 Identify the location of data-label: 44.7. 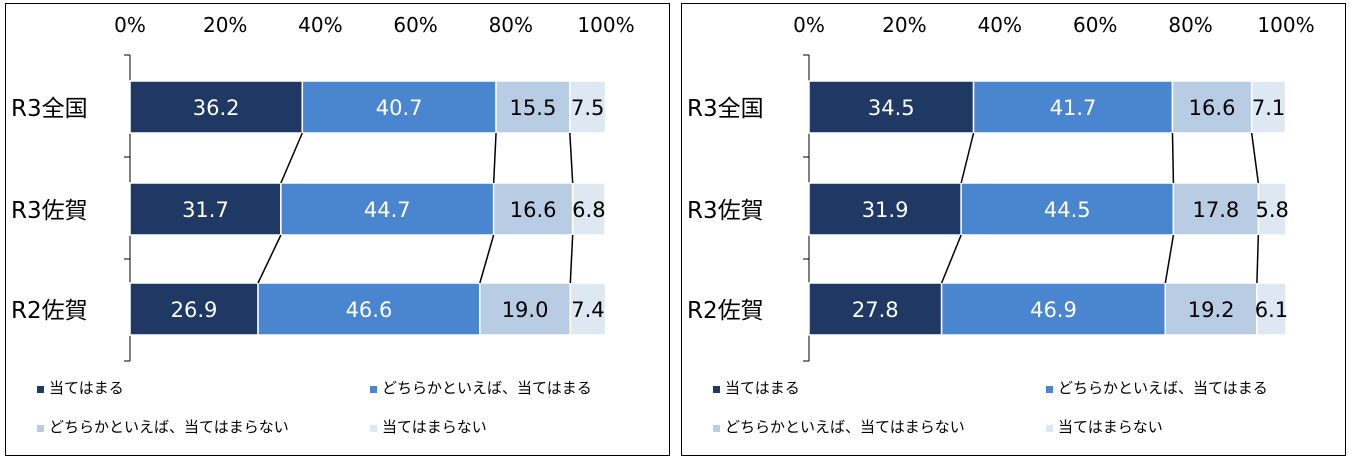
(387, 210).